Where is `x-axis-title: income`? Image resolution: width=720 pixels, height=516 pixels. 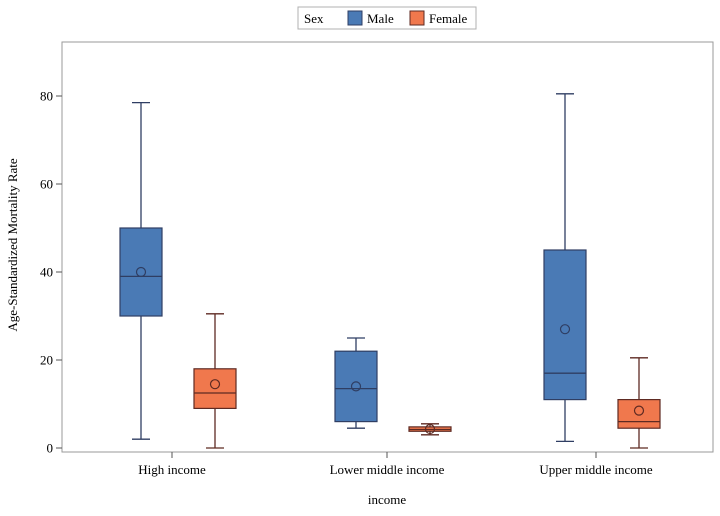 x-axis-title: income is located at coordinates (387, 499).